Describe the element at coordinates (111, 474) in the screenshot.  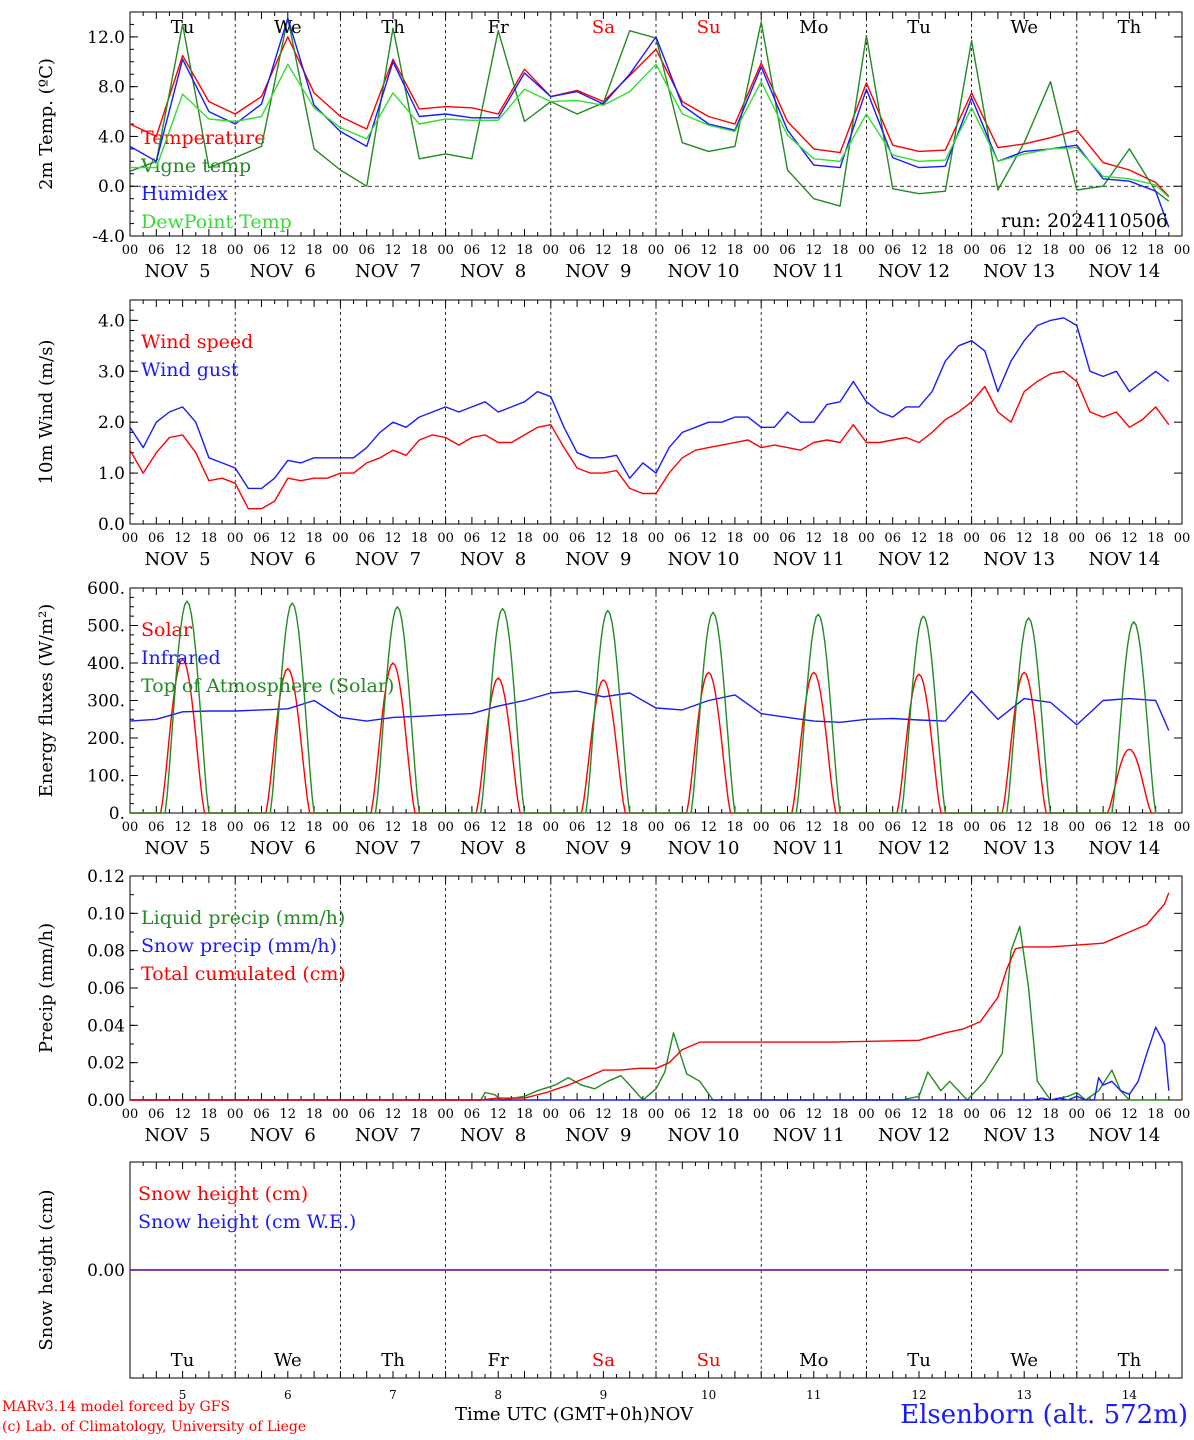
I see `y-tick-label: 1.0` at that location.